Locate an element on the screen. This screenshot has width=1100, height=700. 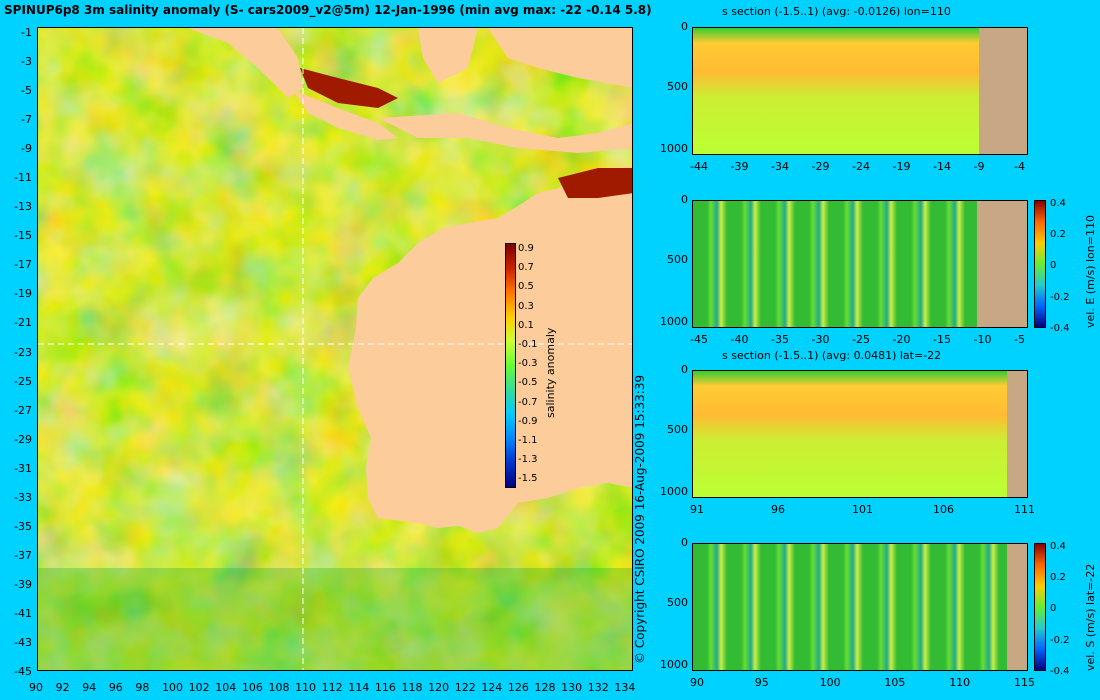
panel-x-tick: 101 is located at coordinates (862, 509).